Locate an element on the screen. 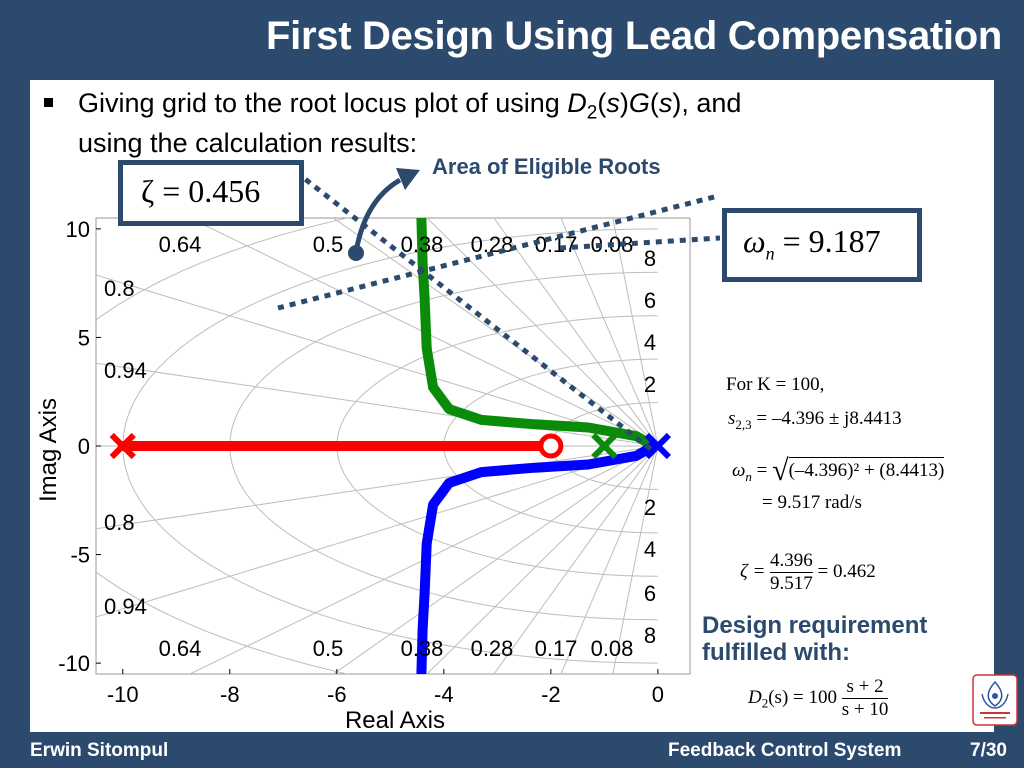 The image size is (1024, 768). calc-omega-sub: n is located at coordinates (748, 476).